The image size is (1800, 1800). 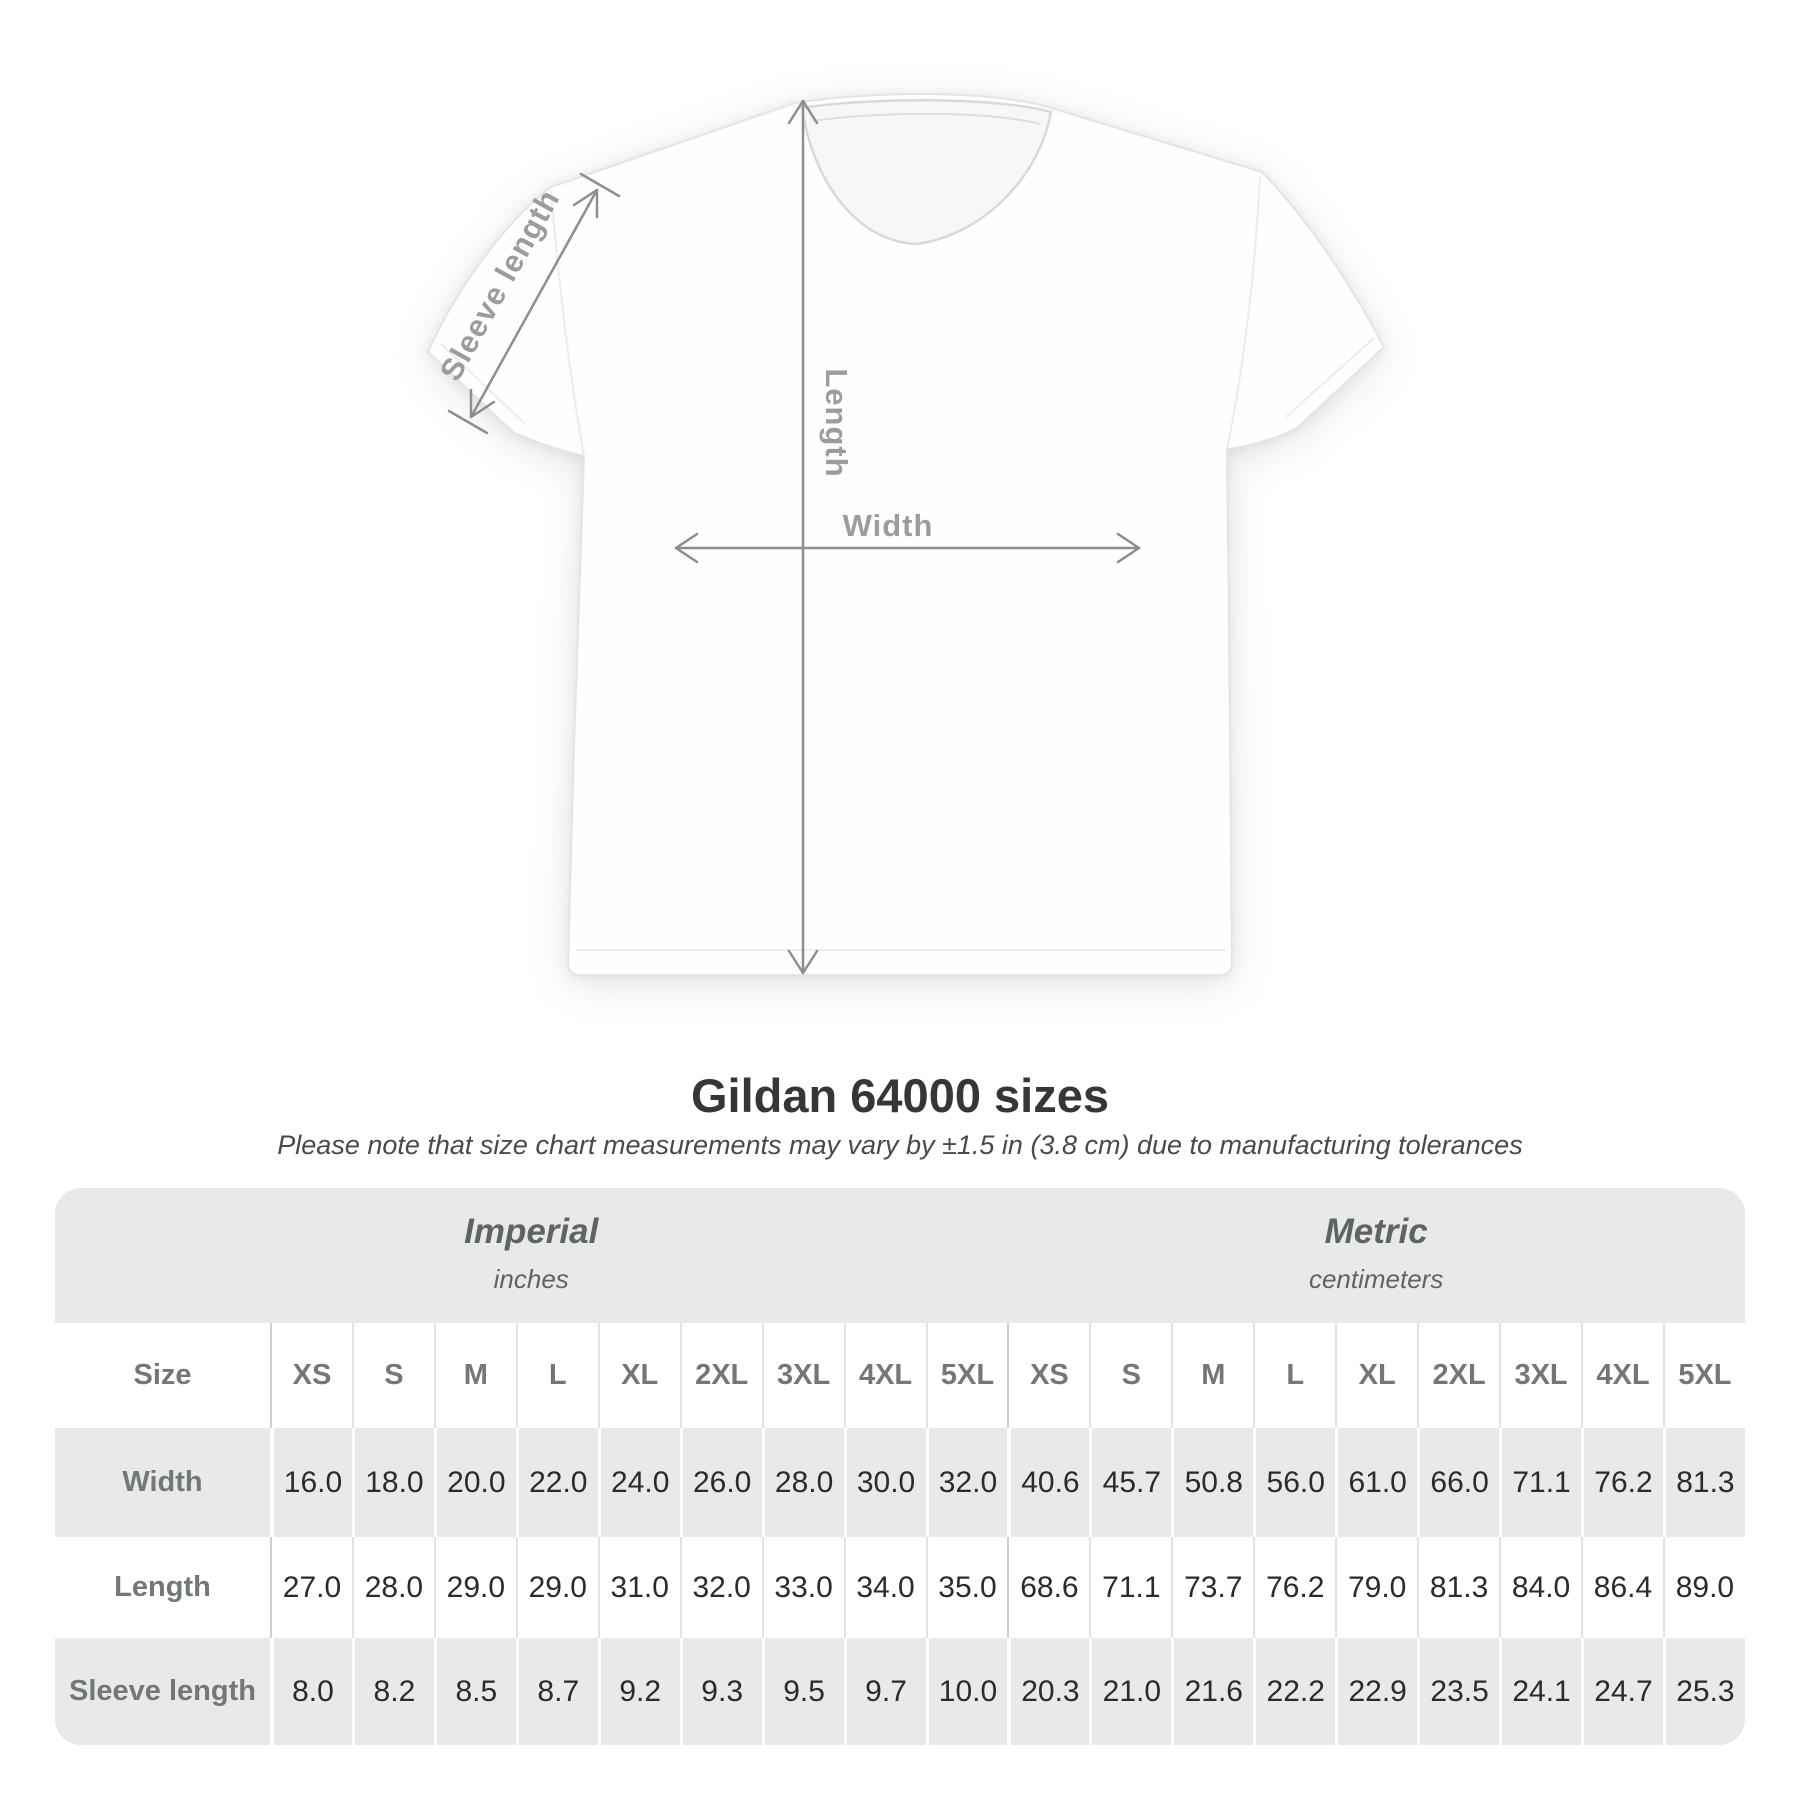 I want to click on value-cell: 9.5, so click(x=802, y=1691).